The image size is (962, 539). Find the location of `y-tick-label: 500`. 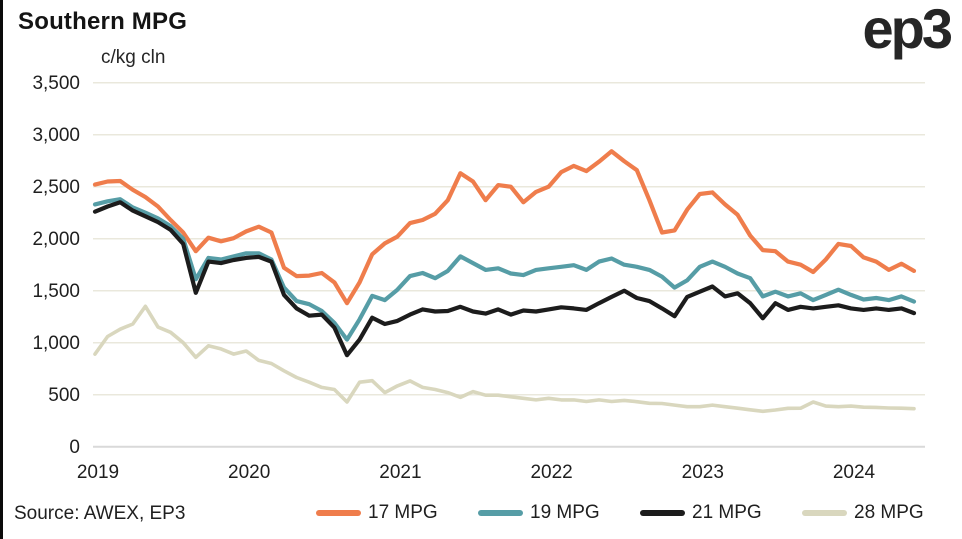

y-tick-label: 500 is located at coordinates (64, 395).